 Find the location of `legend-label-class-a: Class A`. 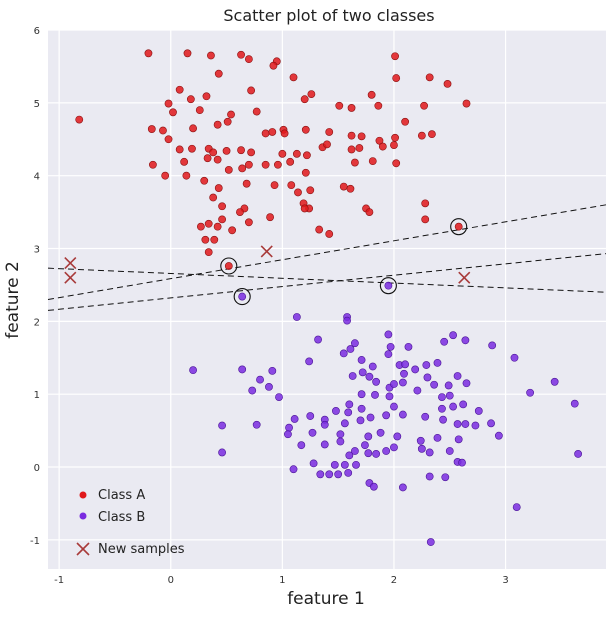

legend-label-class-a: Class A is located at coordinates (121, 495).